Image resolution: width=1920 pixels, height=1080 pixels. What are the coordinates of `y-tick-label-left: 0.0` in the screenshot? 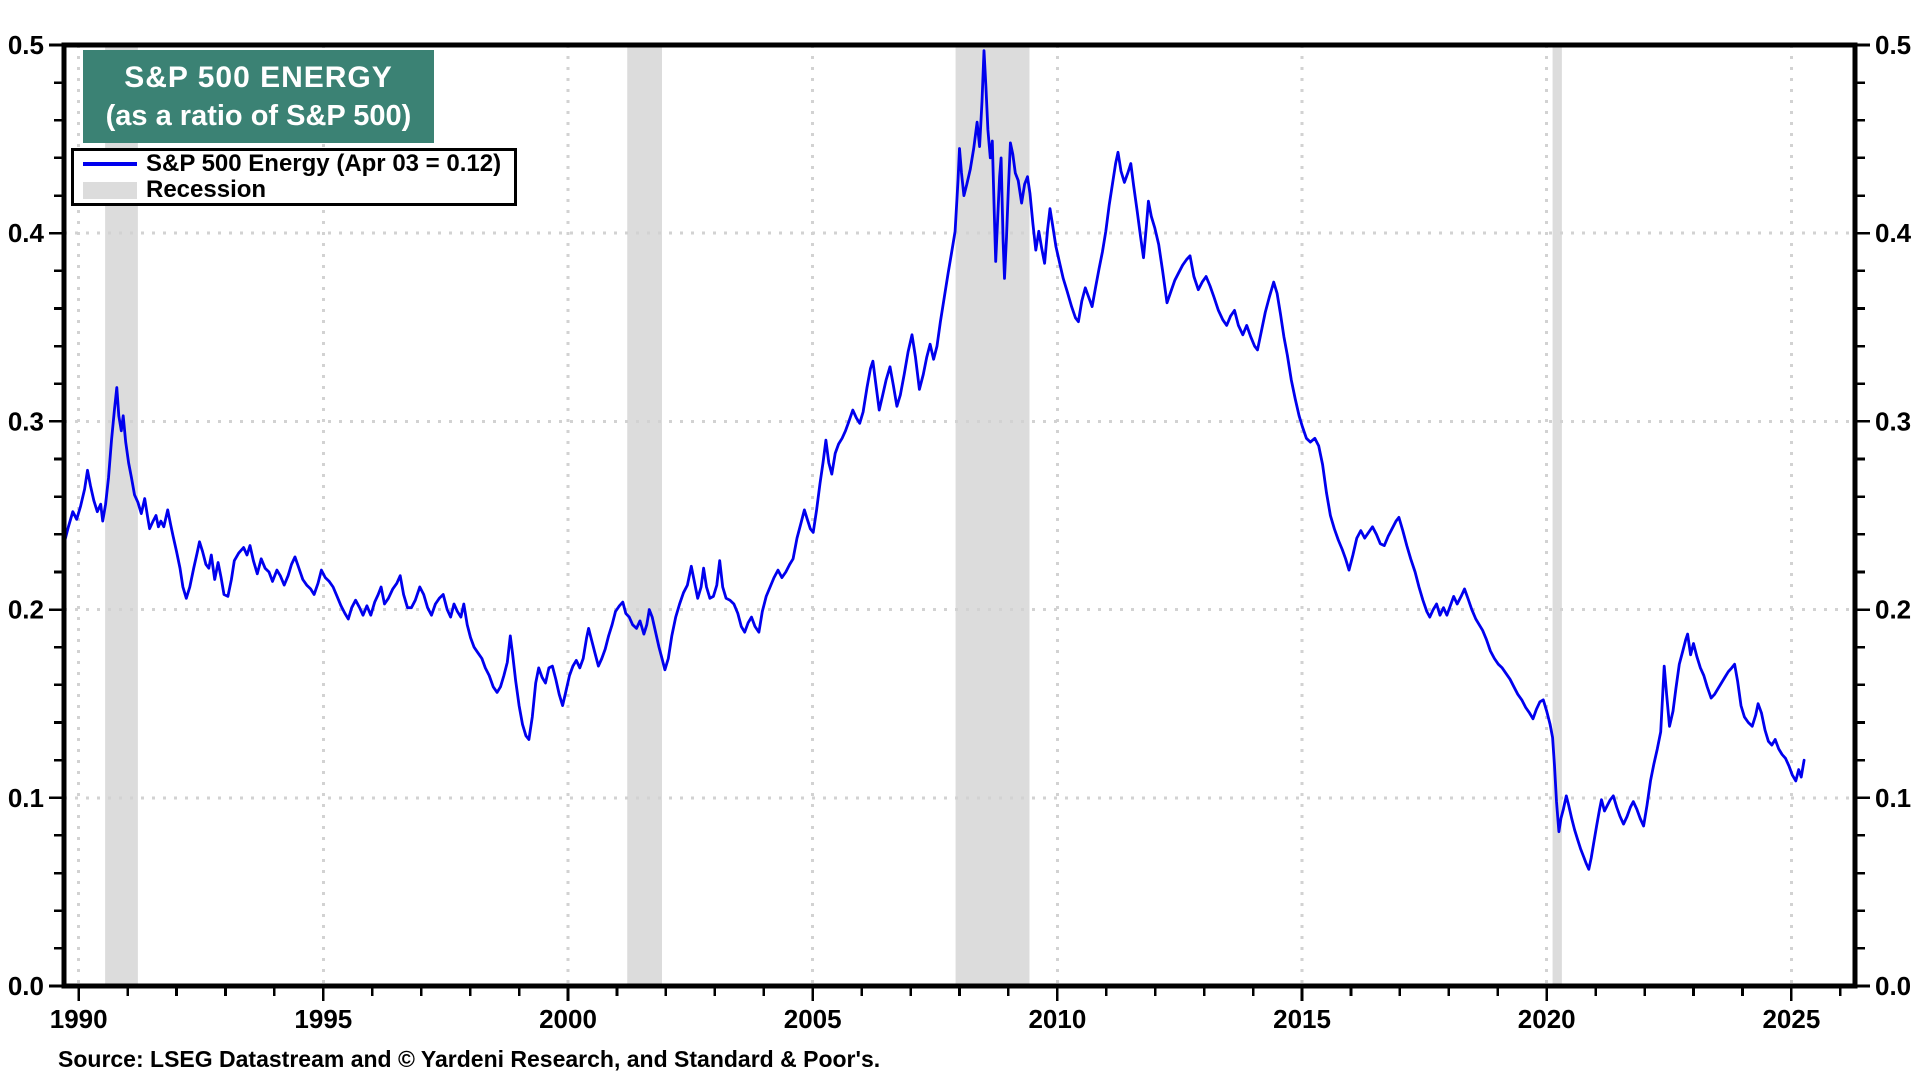 It's located at (26, 986).